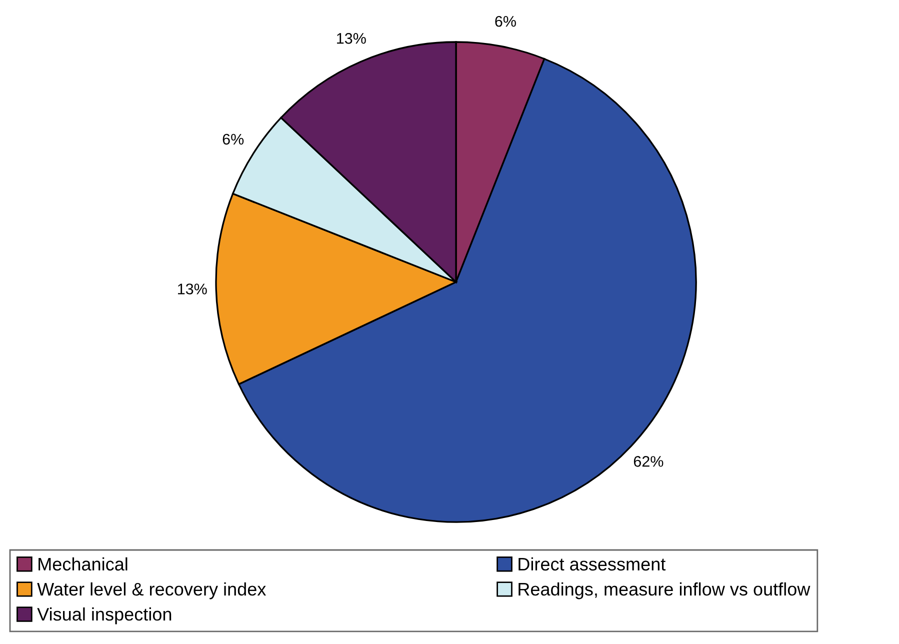  I want to click on data-label: 62%, so click(649, 461).